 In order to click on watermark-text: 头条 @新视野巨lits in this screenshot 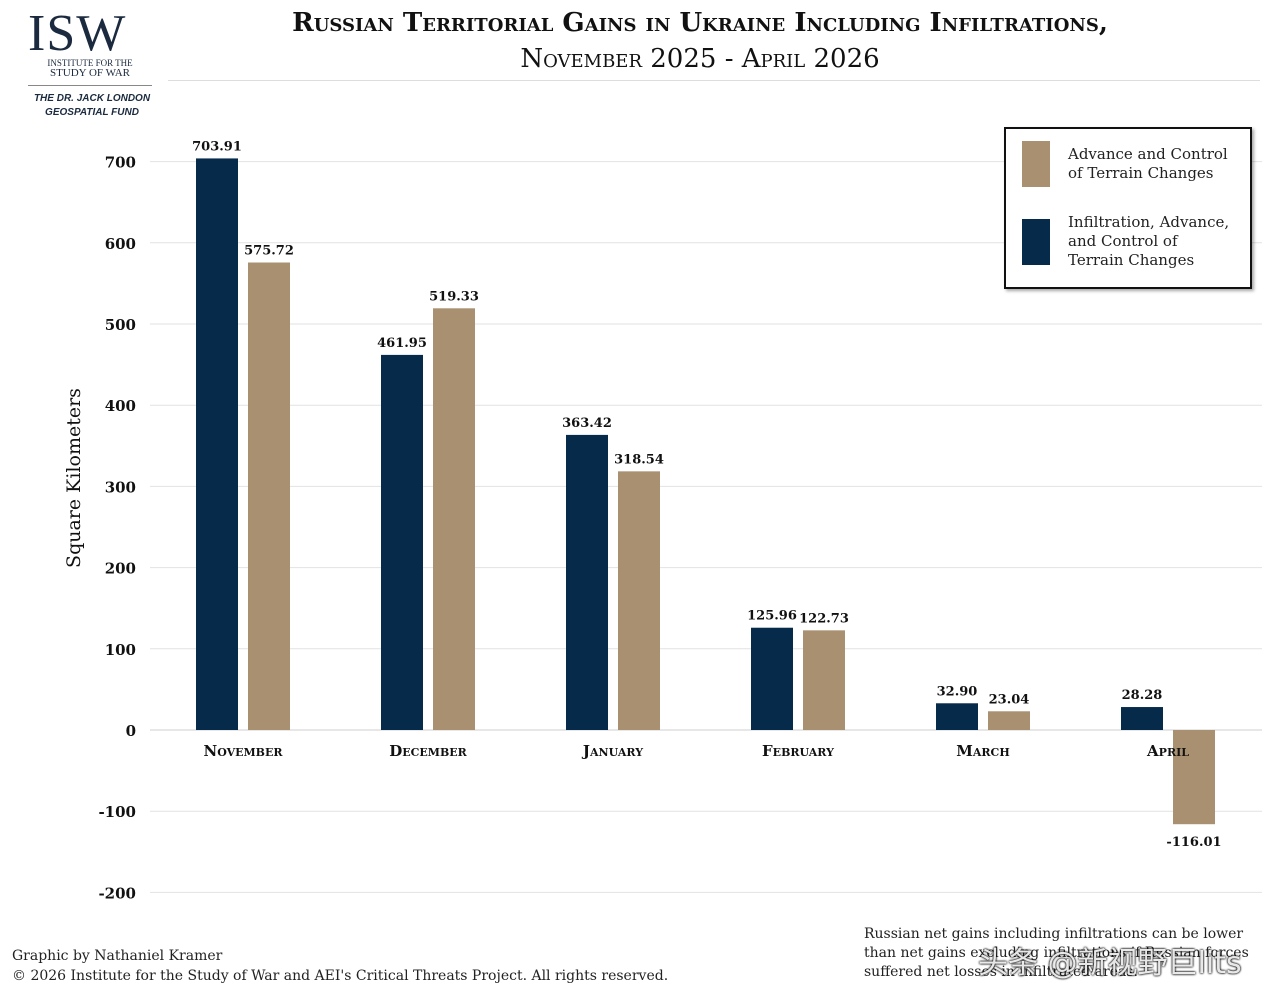, I will do `click(1110, 963)`.